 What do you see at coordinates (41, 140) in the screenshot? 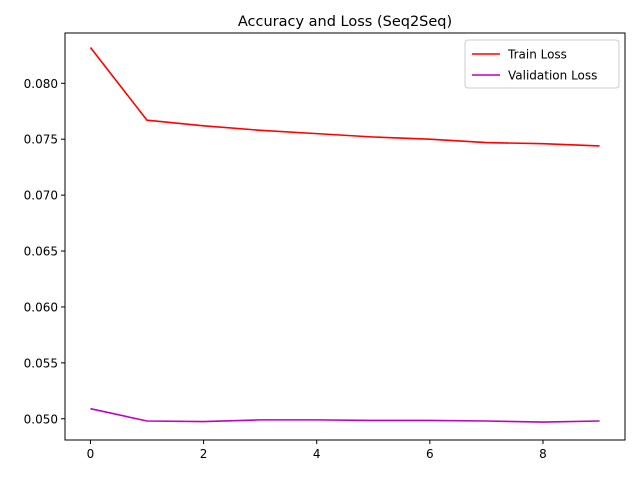
I see `y-tick-label: 0.075` at bounding box center [41, 140].